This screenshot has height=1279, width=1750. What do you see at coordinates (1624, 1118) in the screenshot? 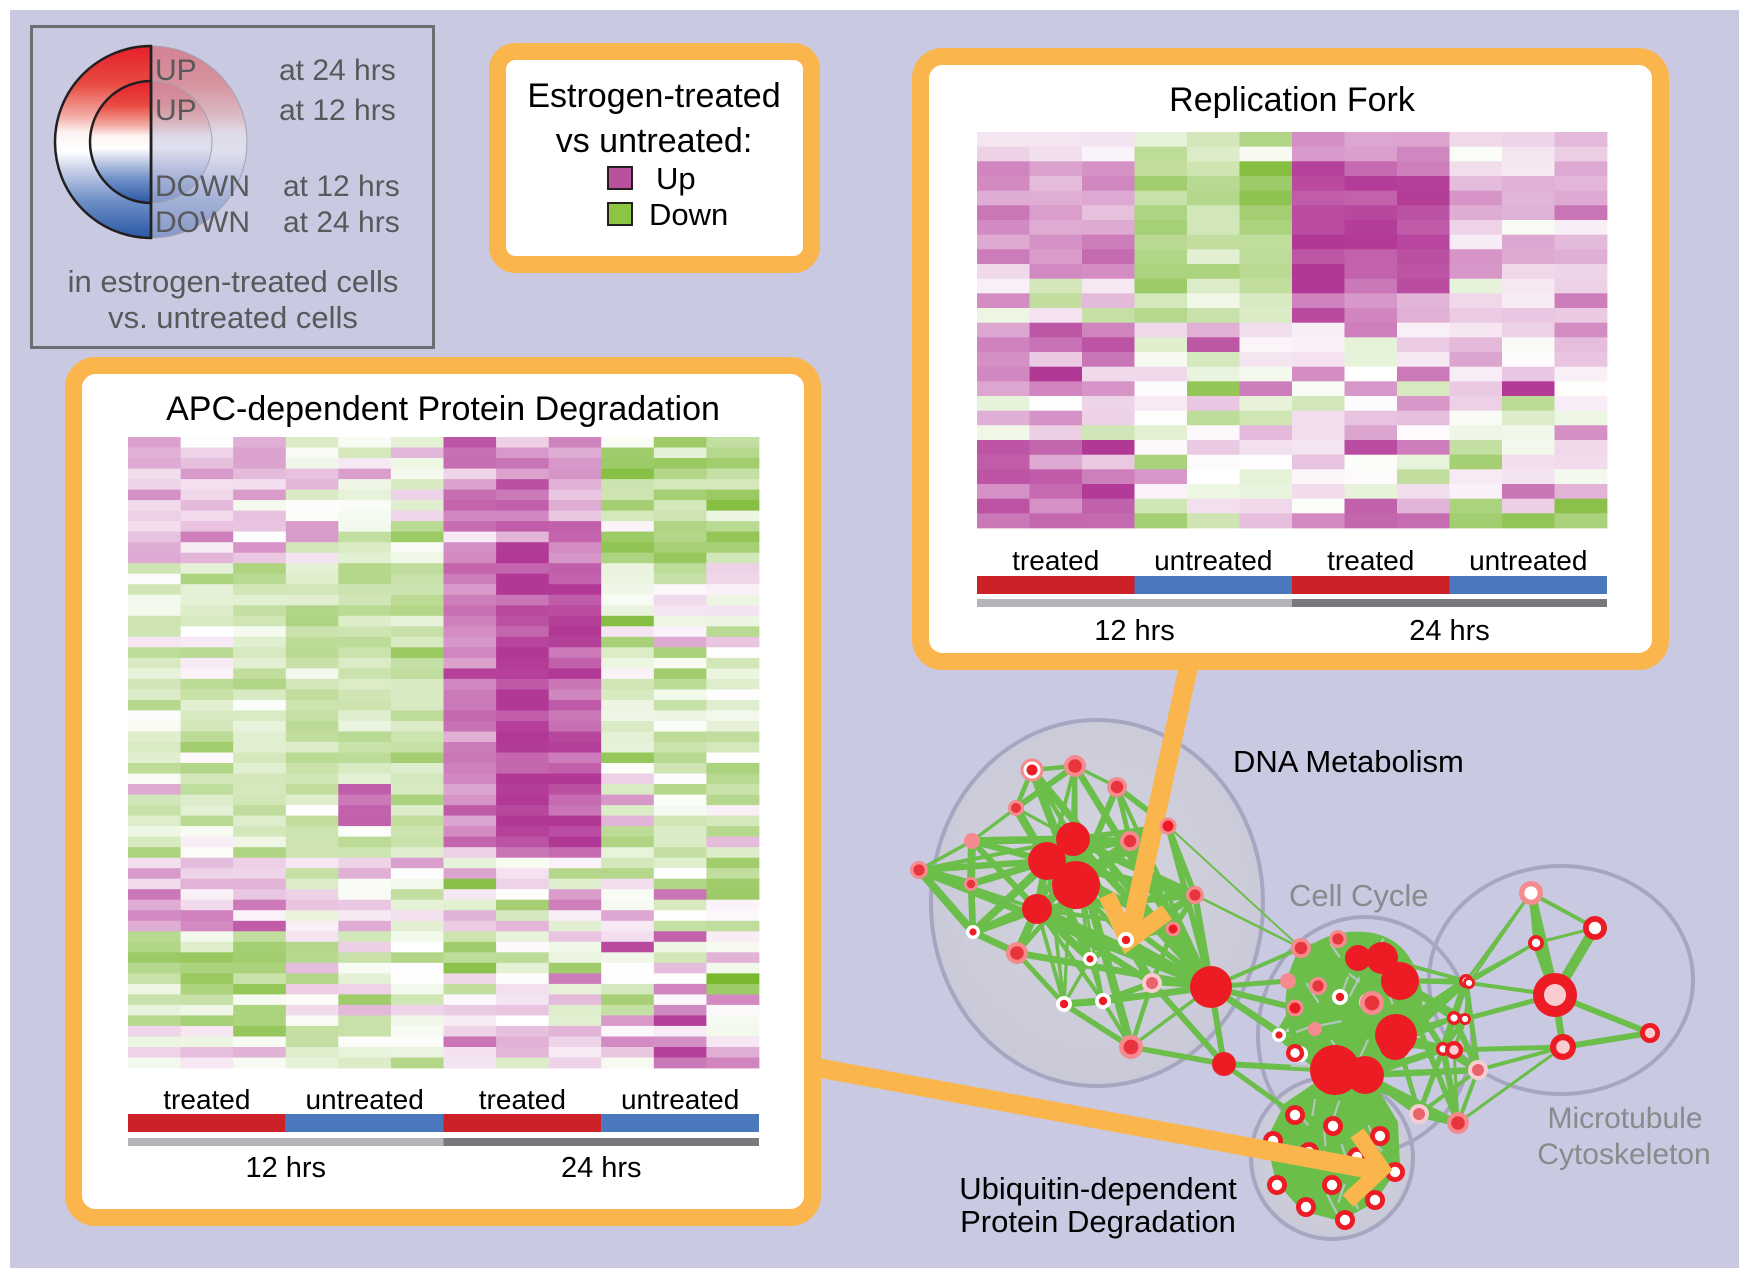
I see `svg-text: Microtubule` at bounding box center [1624, 1118].